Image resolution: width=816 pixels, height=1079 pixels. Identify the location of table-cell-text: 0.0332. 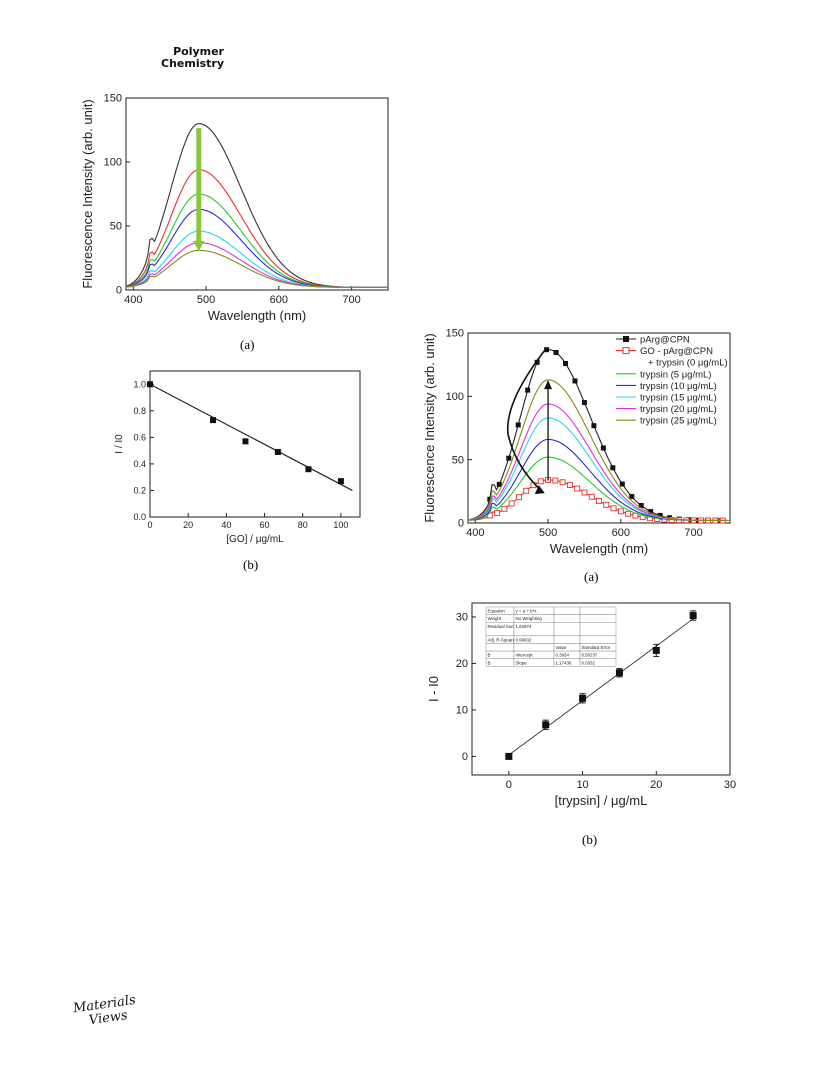
(589, 662).